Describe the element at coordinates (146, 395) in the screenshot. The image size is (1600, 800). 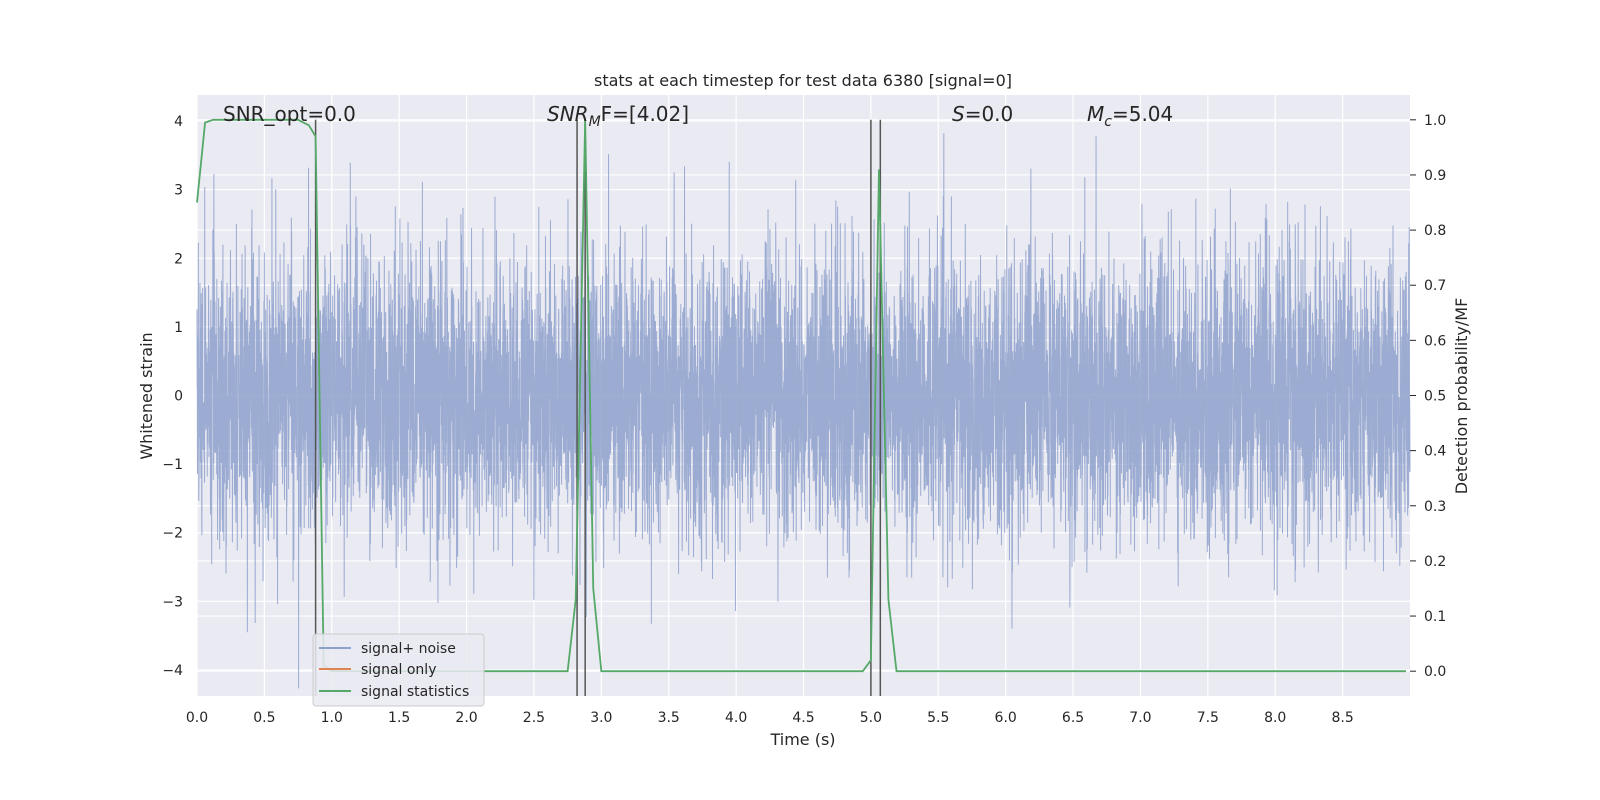
I see `y-axis-label-left: Whitened strain` at that location.